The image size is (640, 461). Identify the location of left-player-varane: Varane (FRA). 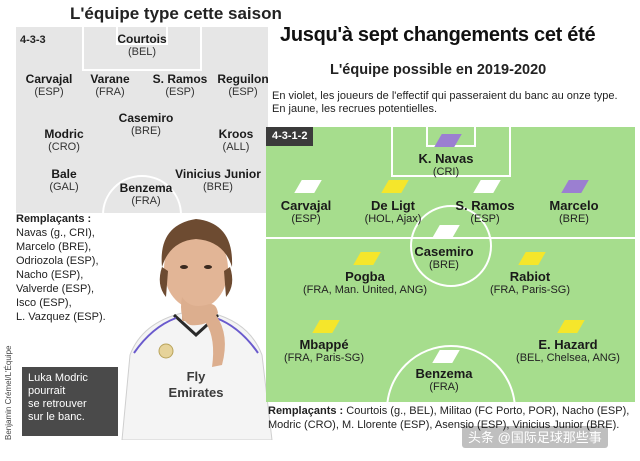
(110, 85).